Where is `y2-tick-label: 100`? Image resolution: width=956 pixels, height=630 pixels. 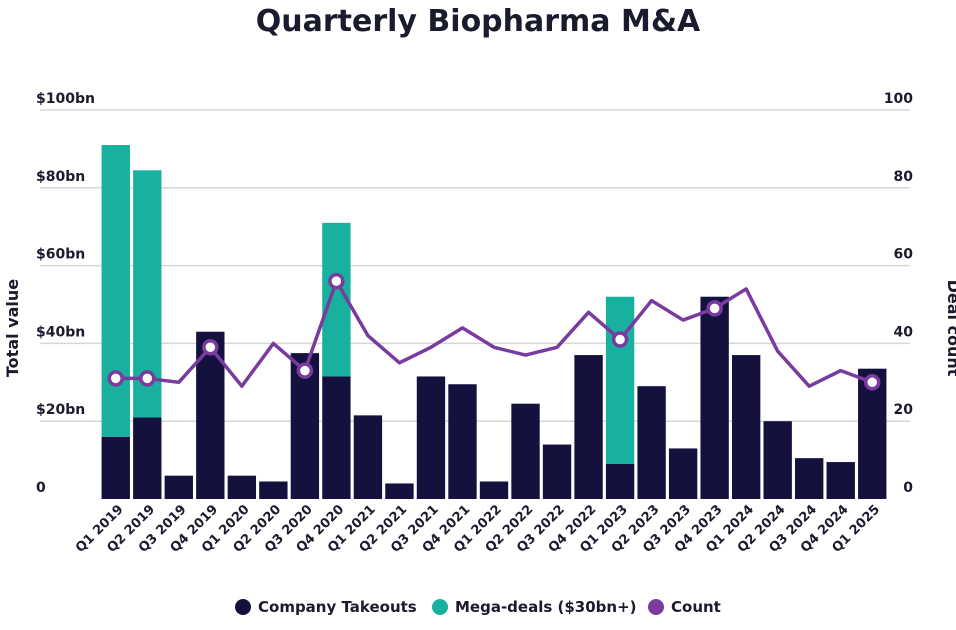
y2-tick-label: 100 is located at coordinates (898, 99).